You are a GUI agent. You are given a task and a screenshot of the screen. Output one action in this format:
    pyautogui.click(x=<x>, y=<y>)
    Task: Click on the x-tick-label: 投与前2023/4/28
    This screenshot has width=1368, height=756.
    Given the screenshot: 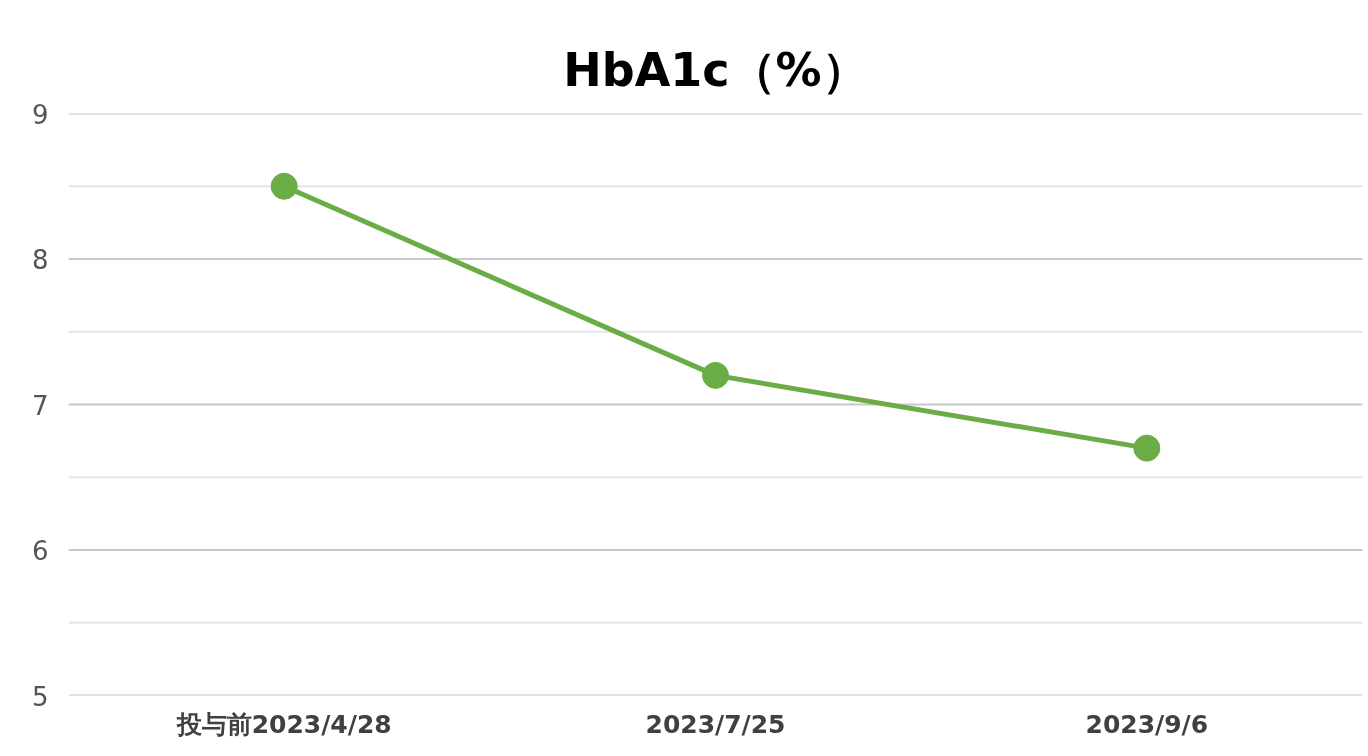 What is the action you would take?
    pyautogui.click(x=283, y=724)
    